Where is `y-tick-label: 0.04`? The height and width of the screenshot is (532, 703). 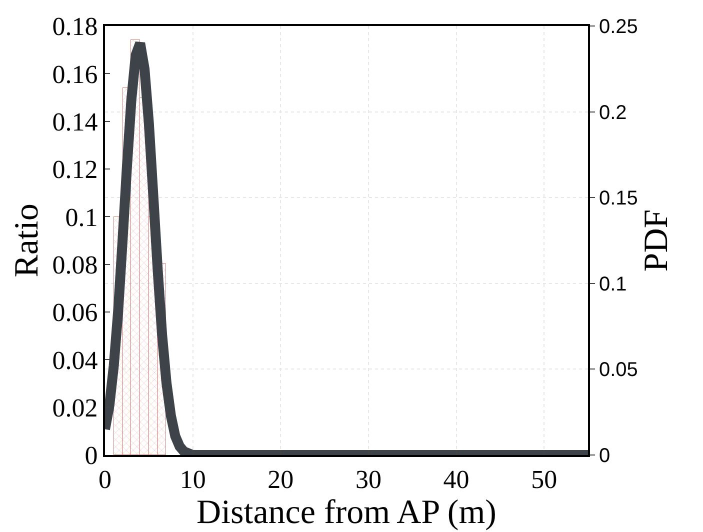
y-tick-label: 0.04 is located at coordinates (75, 360).